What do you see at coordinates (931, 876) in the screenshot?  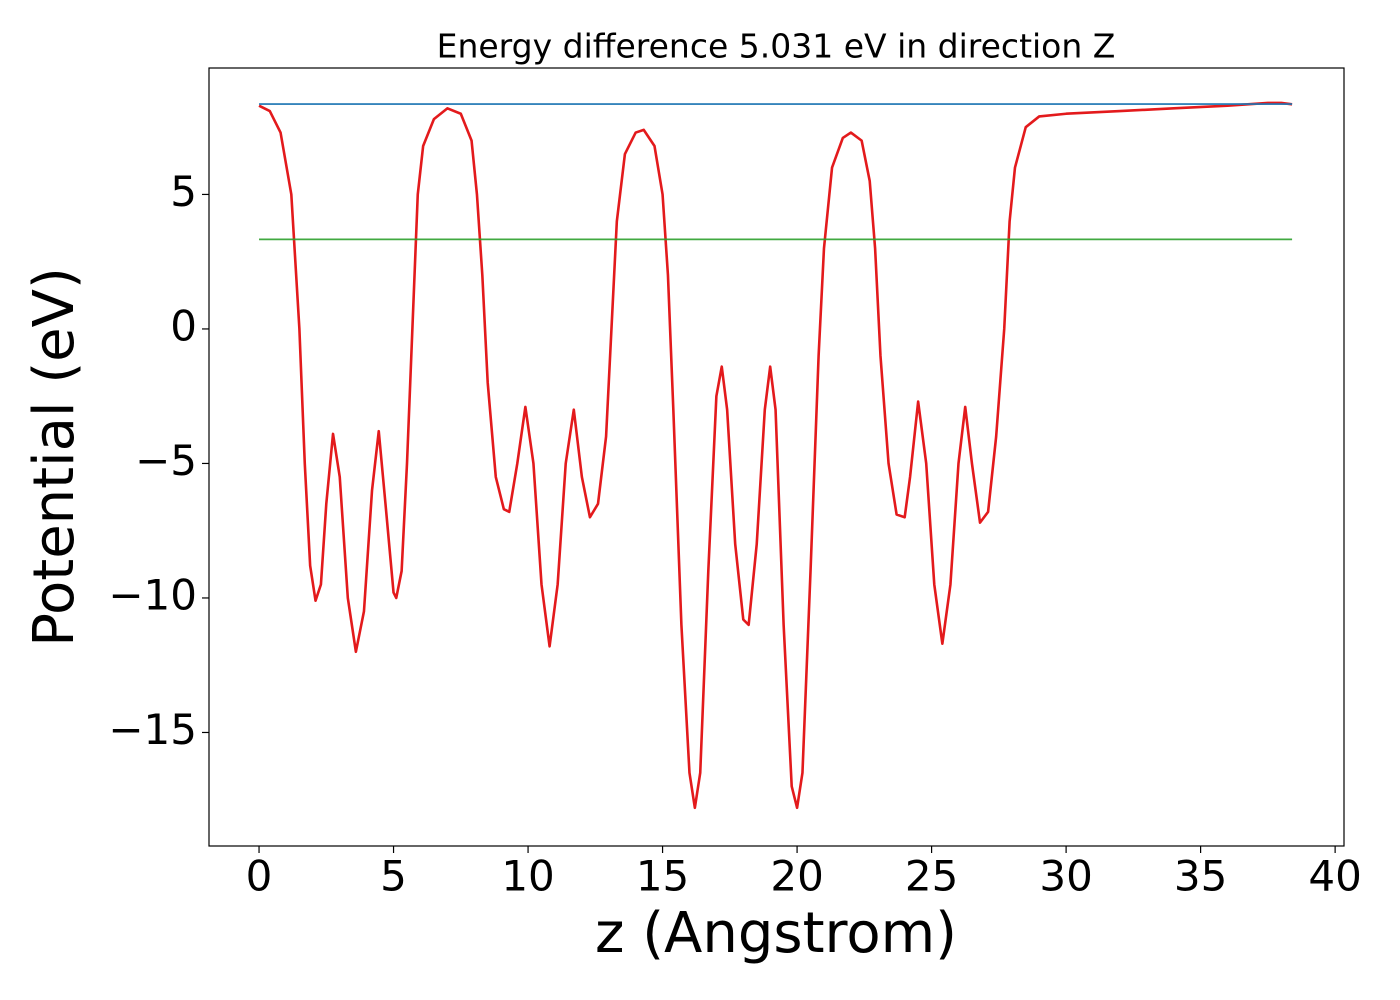 I see `x-tick-label: 25` at bounding box center [931, 876].